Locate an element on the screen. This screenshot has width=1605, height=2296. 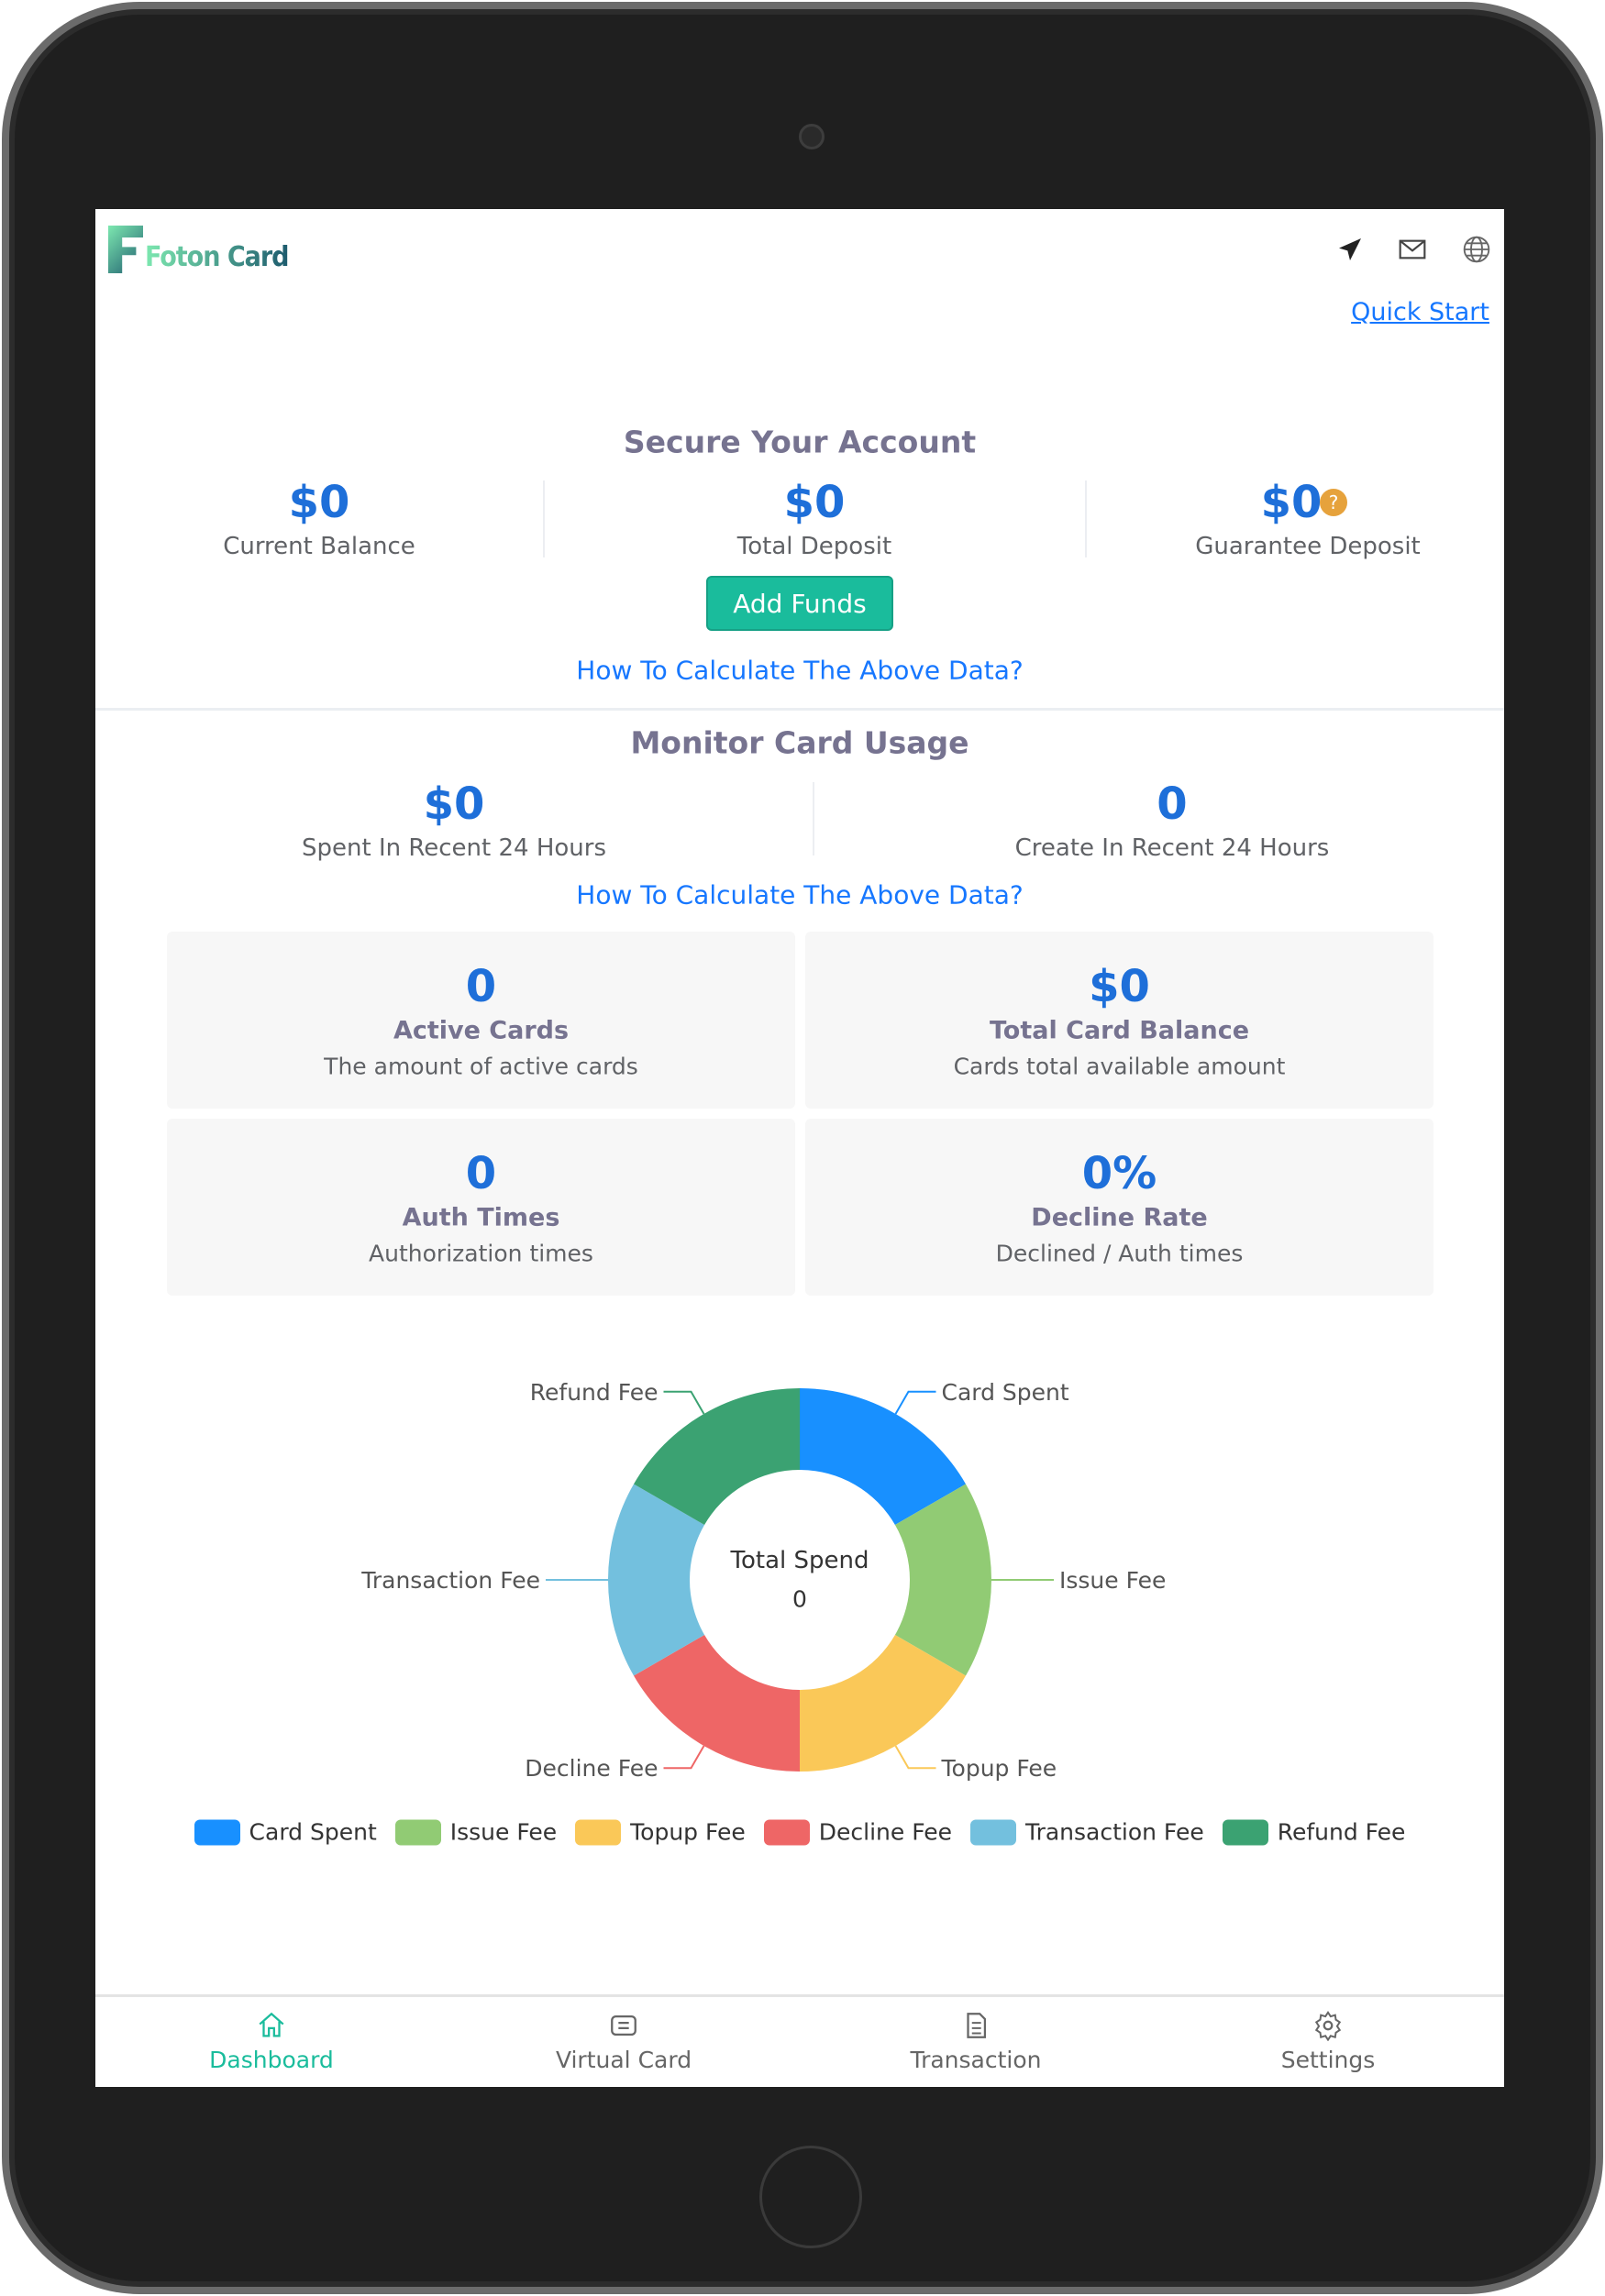
stat-card-auth-times: 0 Auth Times Authorization times is located at coordinates (481, 1207).